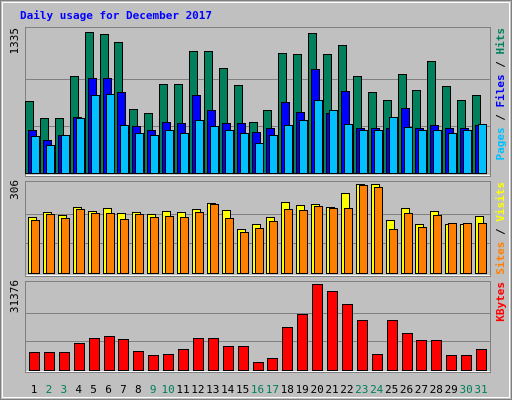 This screenshot has width=512, height=400. What do you see at coordinates (316, 389) in the screenshot?
I see `x-tick-label: 20` at bounding box center [316, 389].